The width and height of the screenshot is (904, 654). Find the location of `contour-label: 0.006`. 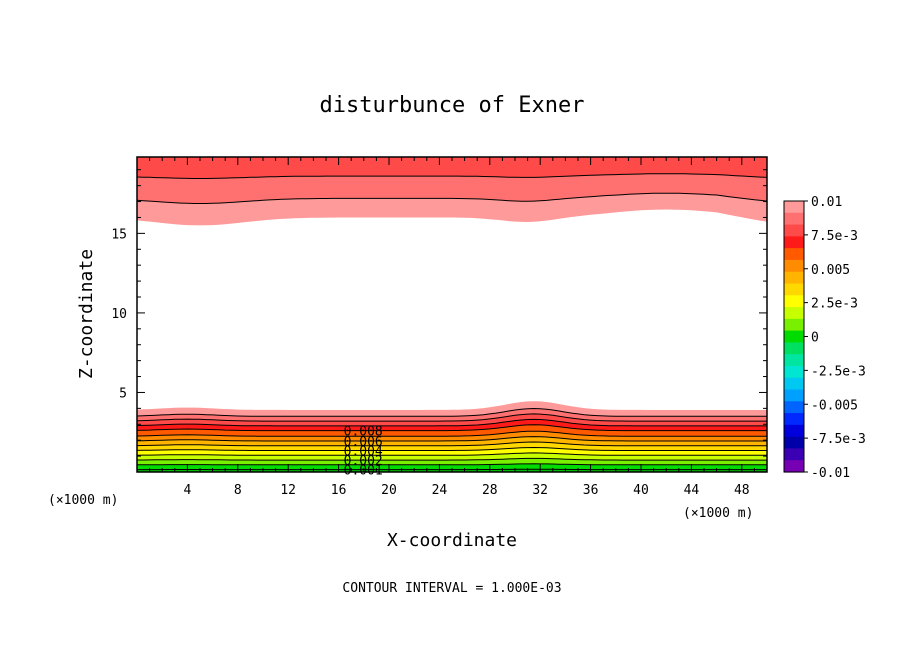

contour-label: 0.006 is located at coordinates (363, 442).